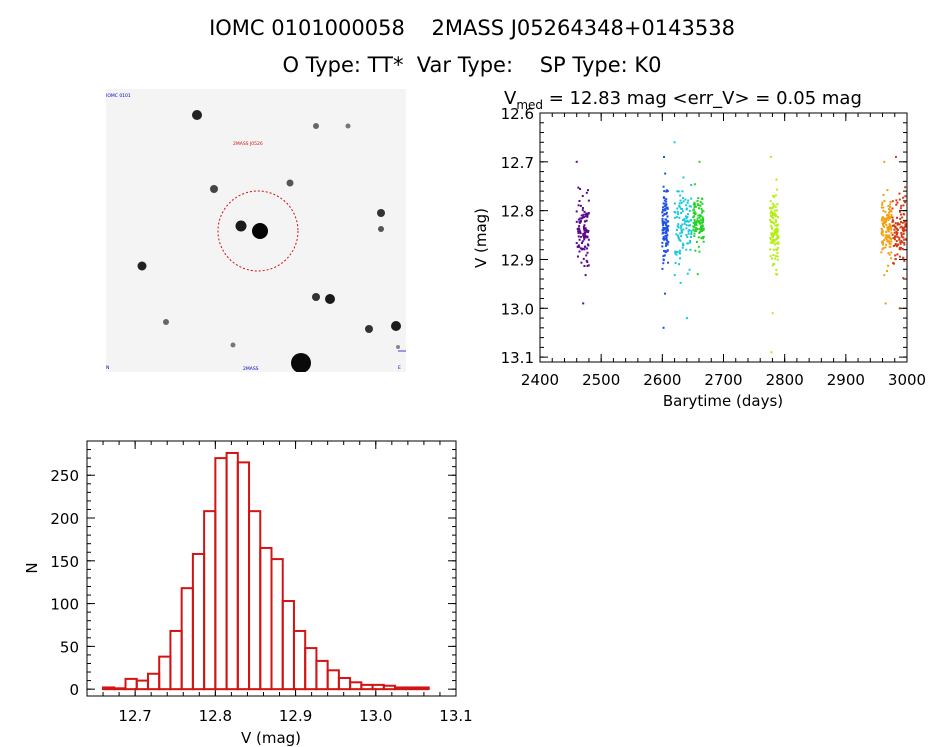 This screenshot has width=944, height=747. What do you see at coordinates (375, 716) in the screenshot?
I see `x-tick-label: 13.0` at bounding box center [375, 716].